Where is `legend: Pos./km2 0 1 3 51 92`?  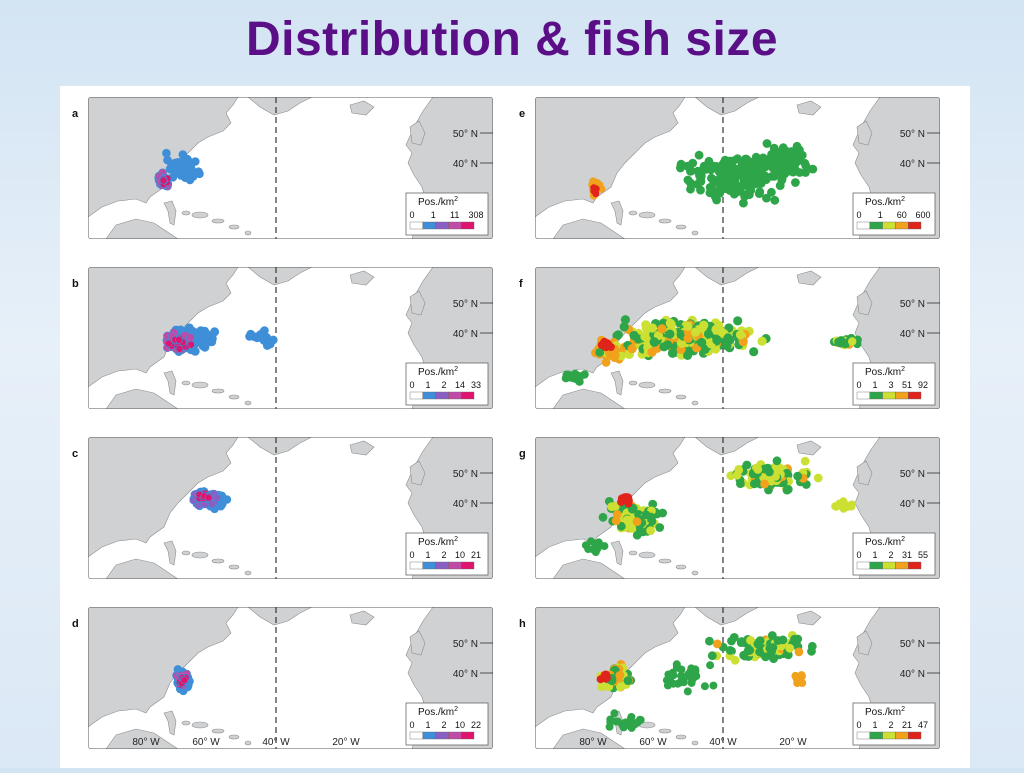 legend: Pos./km2 0 1 3 51 92 is located at coordinates (894, 384).